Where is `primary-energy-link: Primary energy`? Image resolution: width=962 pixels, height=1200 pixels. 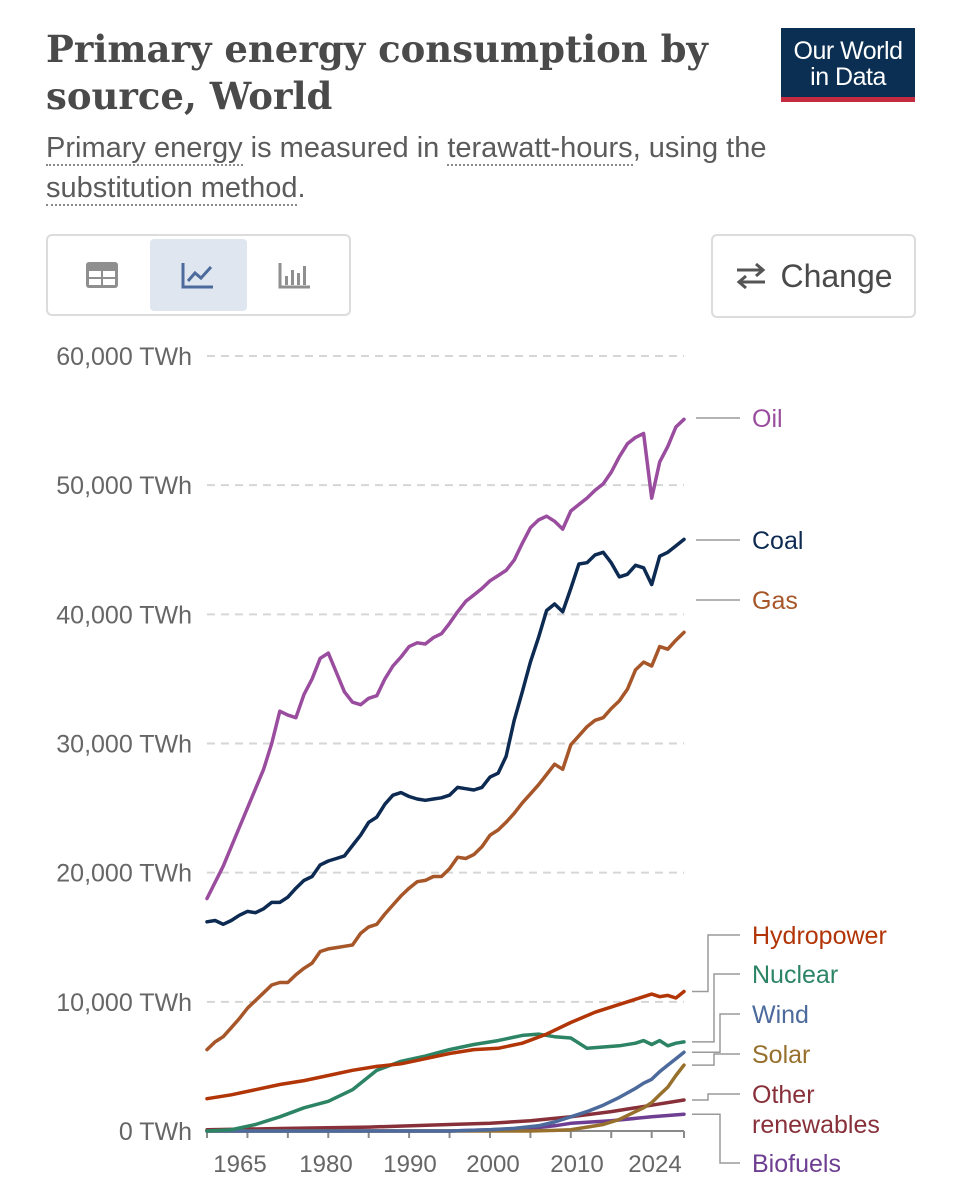
primary-energy-link: Primary energy is located at coordinates (144, 149).